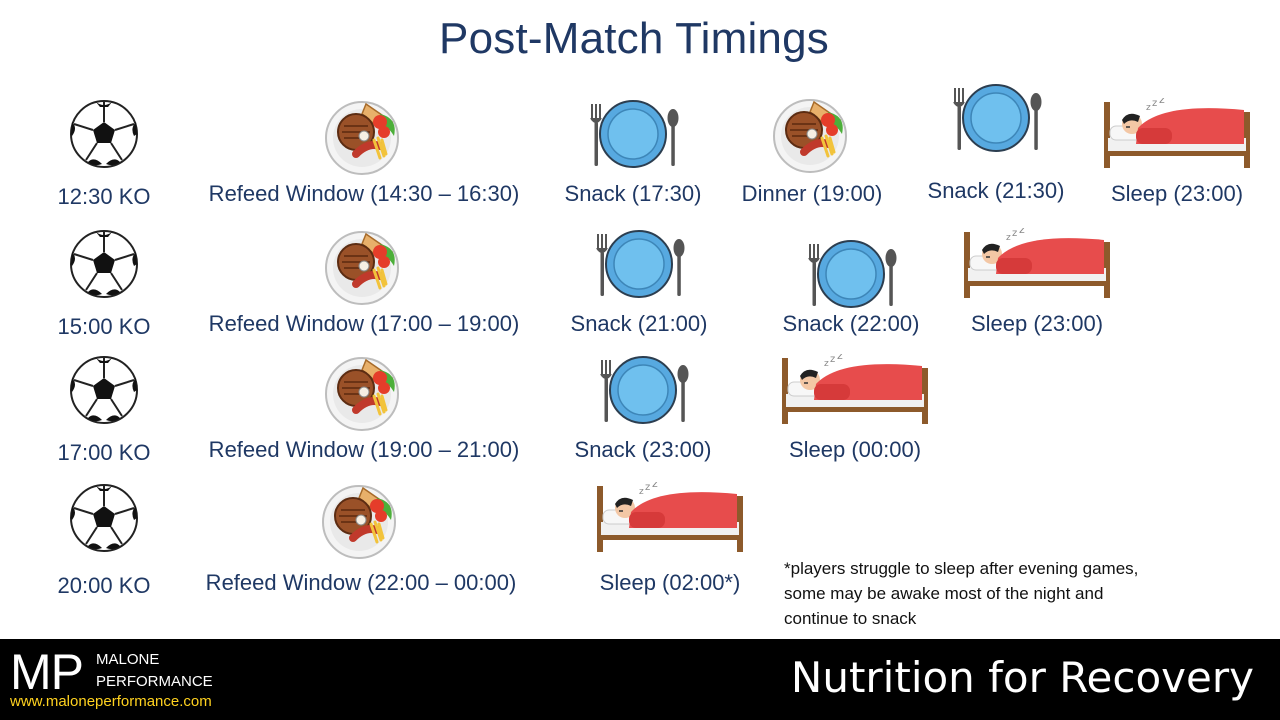 This screenshot has height=720, width=1280. Describe the element at coordinates (855, 391) in the screenshot. I see `row-3-event-3-bed-icon: z z z` at that location.